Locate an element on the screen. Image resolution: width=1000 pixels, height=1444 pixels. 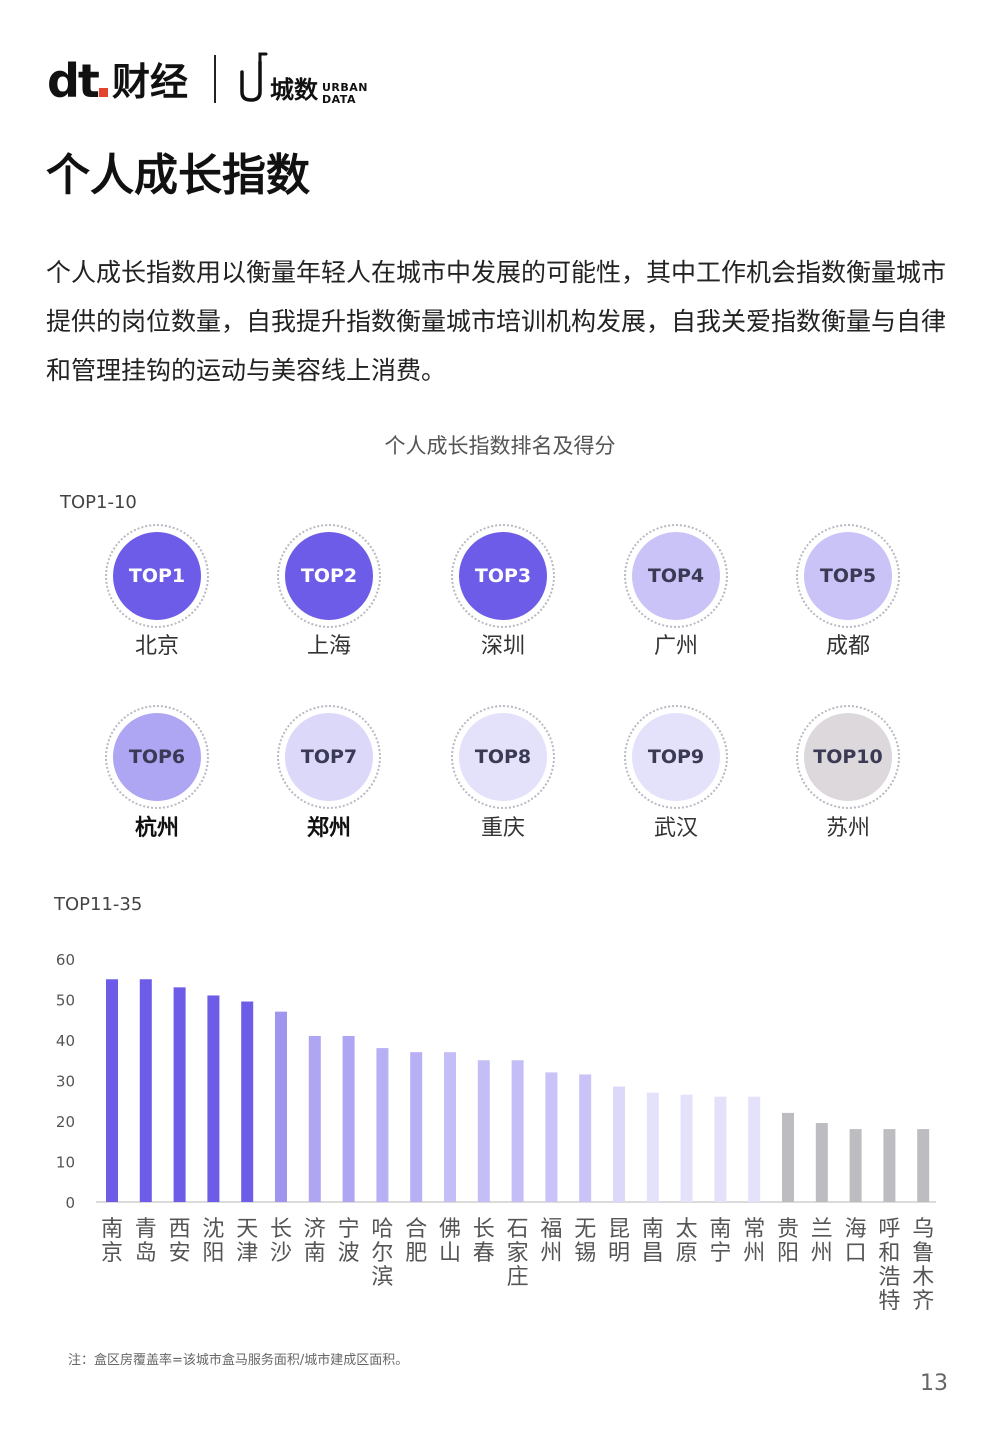
bar-海口 is located at coordinates (855, 1165).